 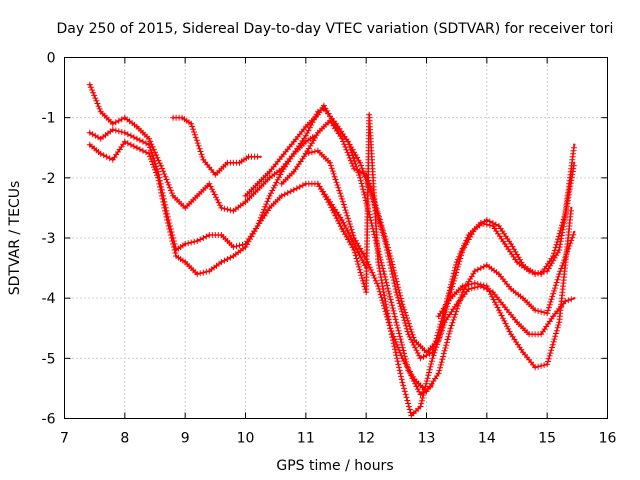 What do you see at coordinates (49, 179) in the screenshot?
I see `y-tick-label: -2` at bounding box center [49, 179].